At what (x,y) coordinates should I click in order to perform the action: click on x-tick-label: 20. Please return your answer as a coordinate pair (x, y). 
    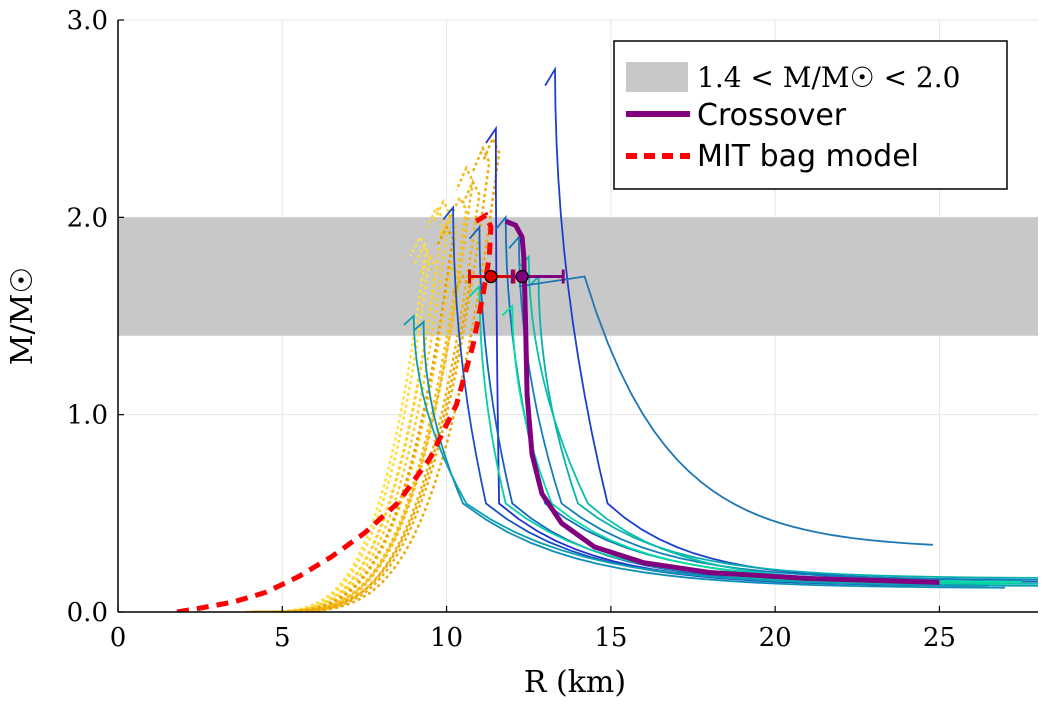
    Looking at the image, I should click on (775, 638).